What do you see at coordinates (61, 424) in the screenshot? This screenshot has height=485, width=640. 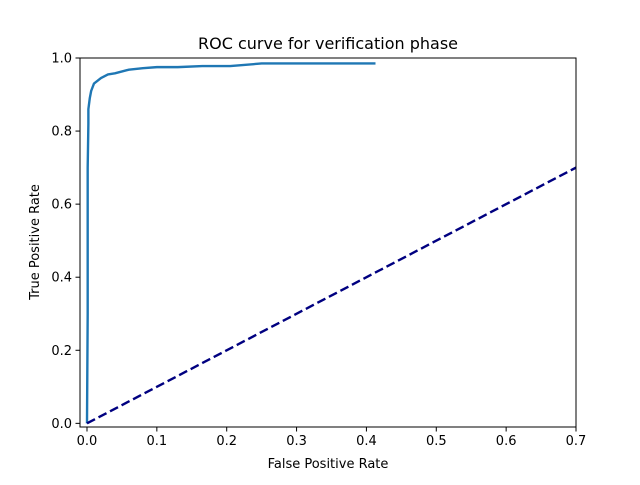 I see `y-tick-label: 0.0` at bounding box center [61, 424].